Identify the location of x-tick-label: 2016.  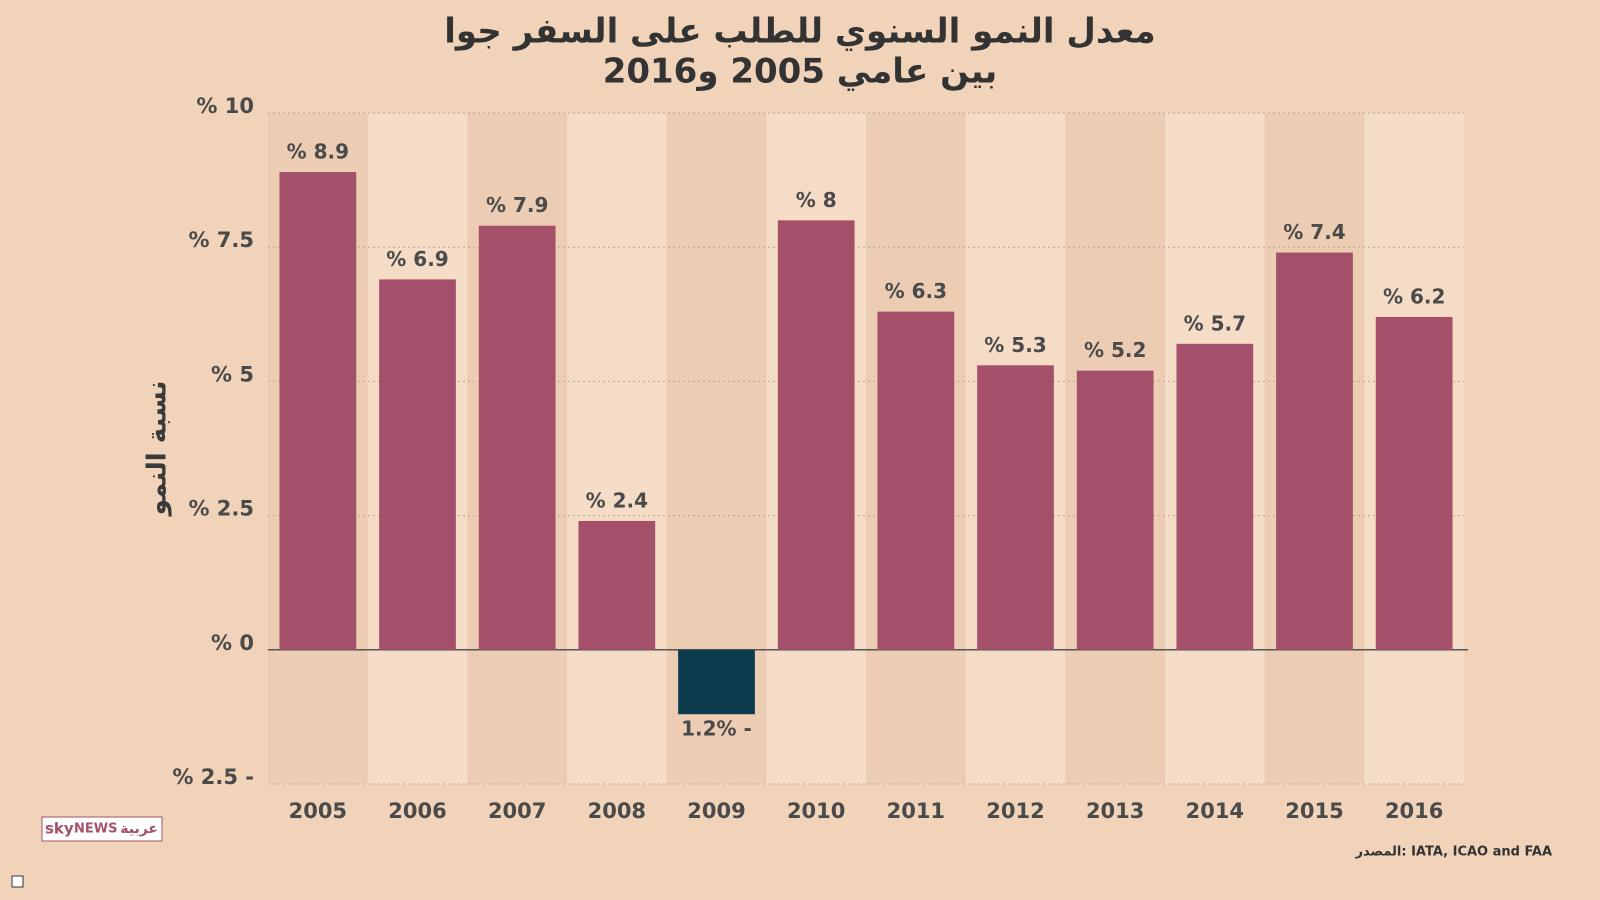
(1414, 811).